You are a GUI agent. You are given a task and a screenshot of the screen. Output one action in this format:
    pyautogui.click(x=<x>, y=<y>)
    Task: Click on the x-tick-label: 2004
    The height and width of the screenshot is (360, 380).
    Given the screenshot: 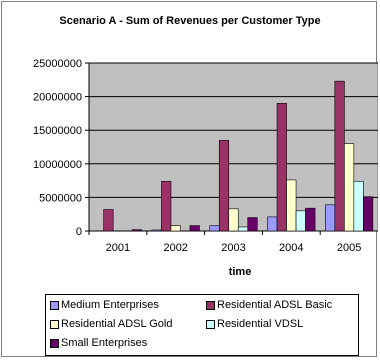 What is the action you would take?
    pyautogui.click(x=291, y=248)
    